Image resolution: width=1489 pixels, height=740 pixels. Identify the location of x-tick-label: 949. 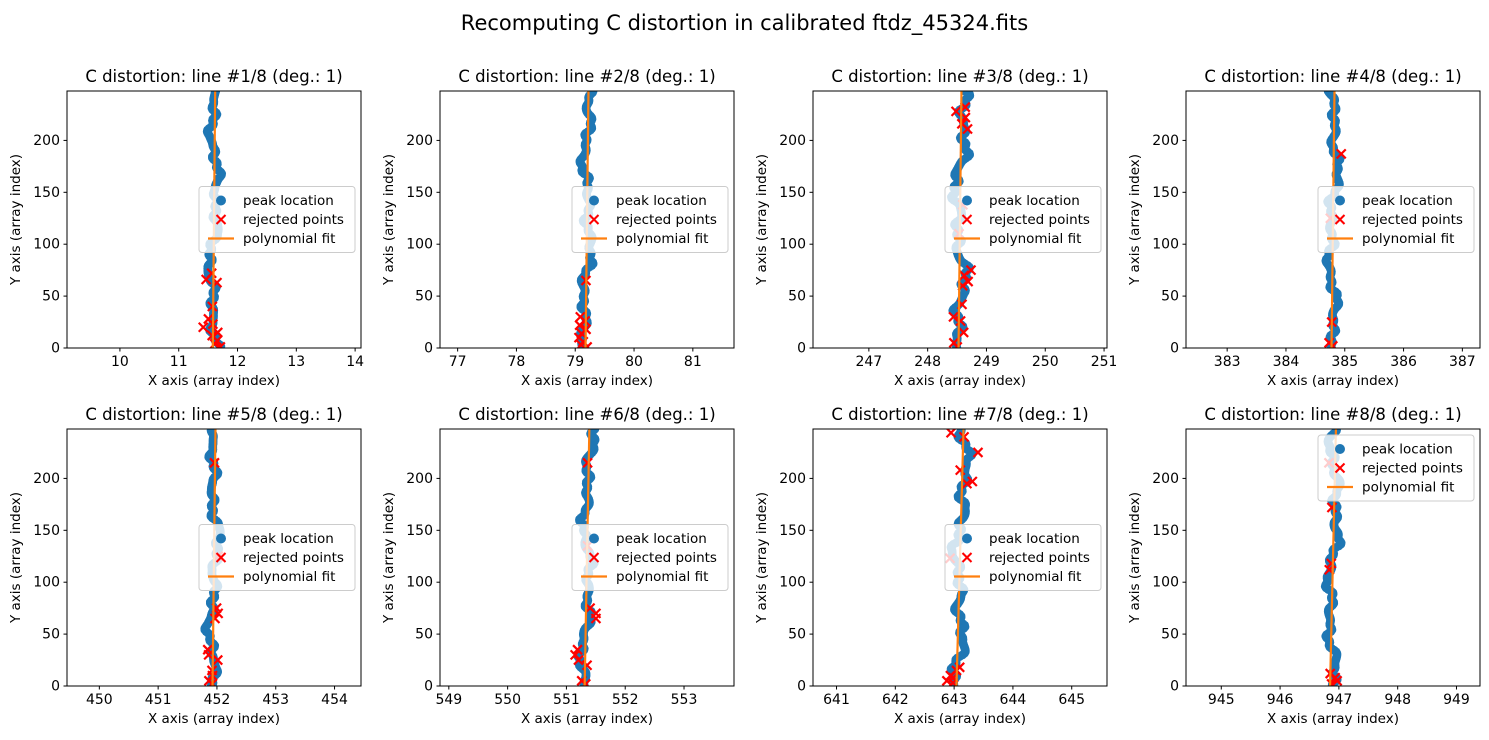
(1456, 700).